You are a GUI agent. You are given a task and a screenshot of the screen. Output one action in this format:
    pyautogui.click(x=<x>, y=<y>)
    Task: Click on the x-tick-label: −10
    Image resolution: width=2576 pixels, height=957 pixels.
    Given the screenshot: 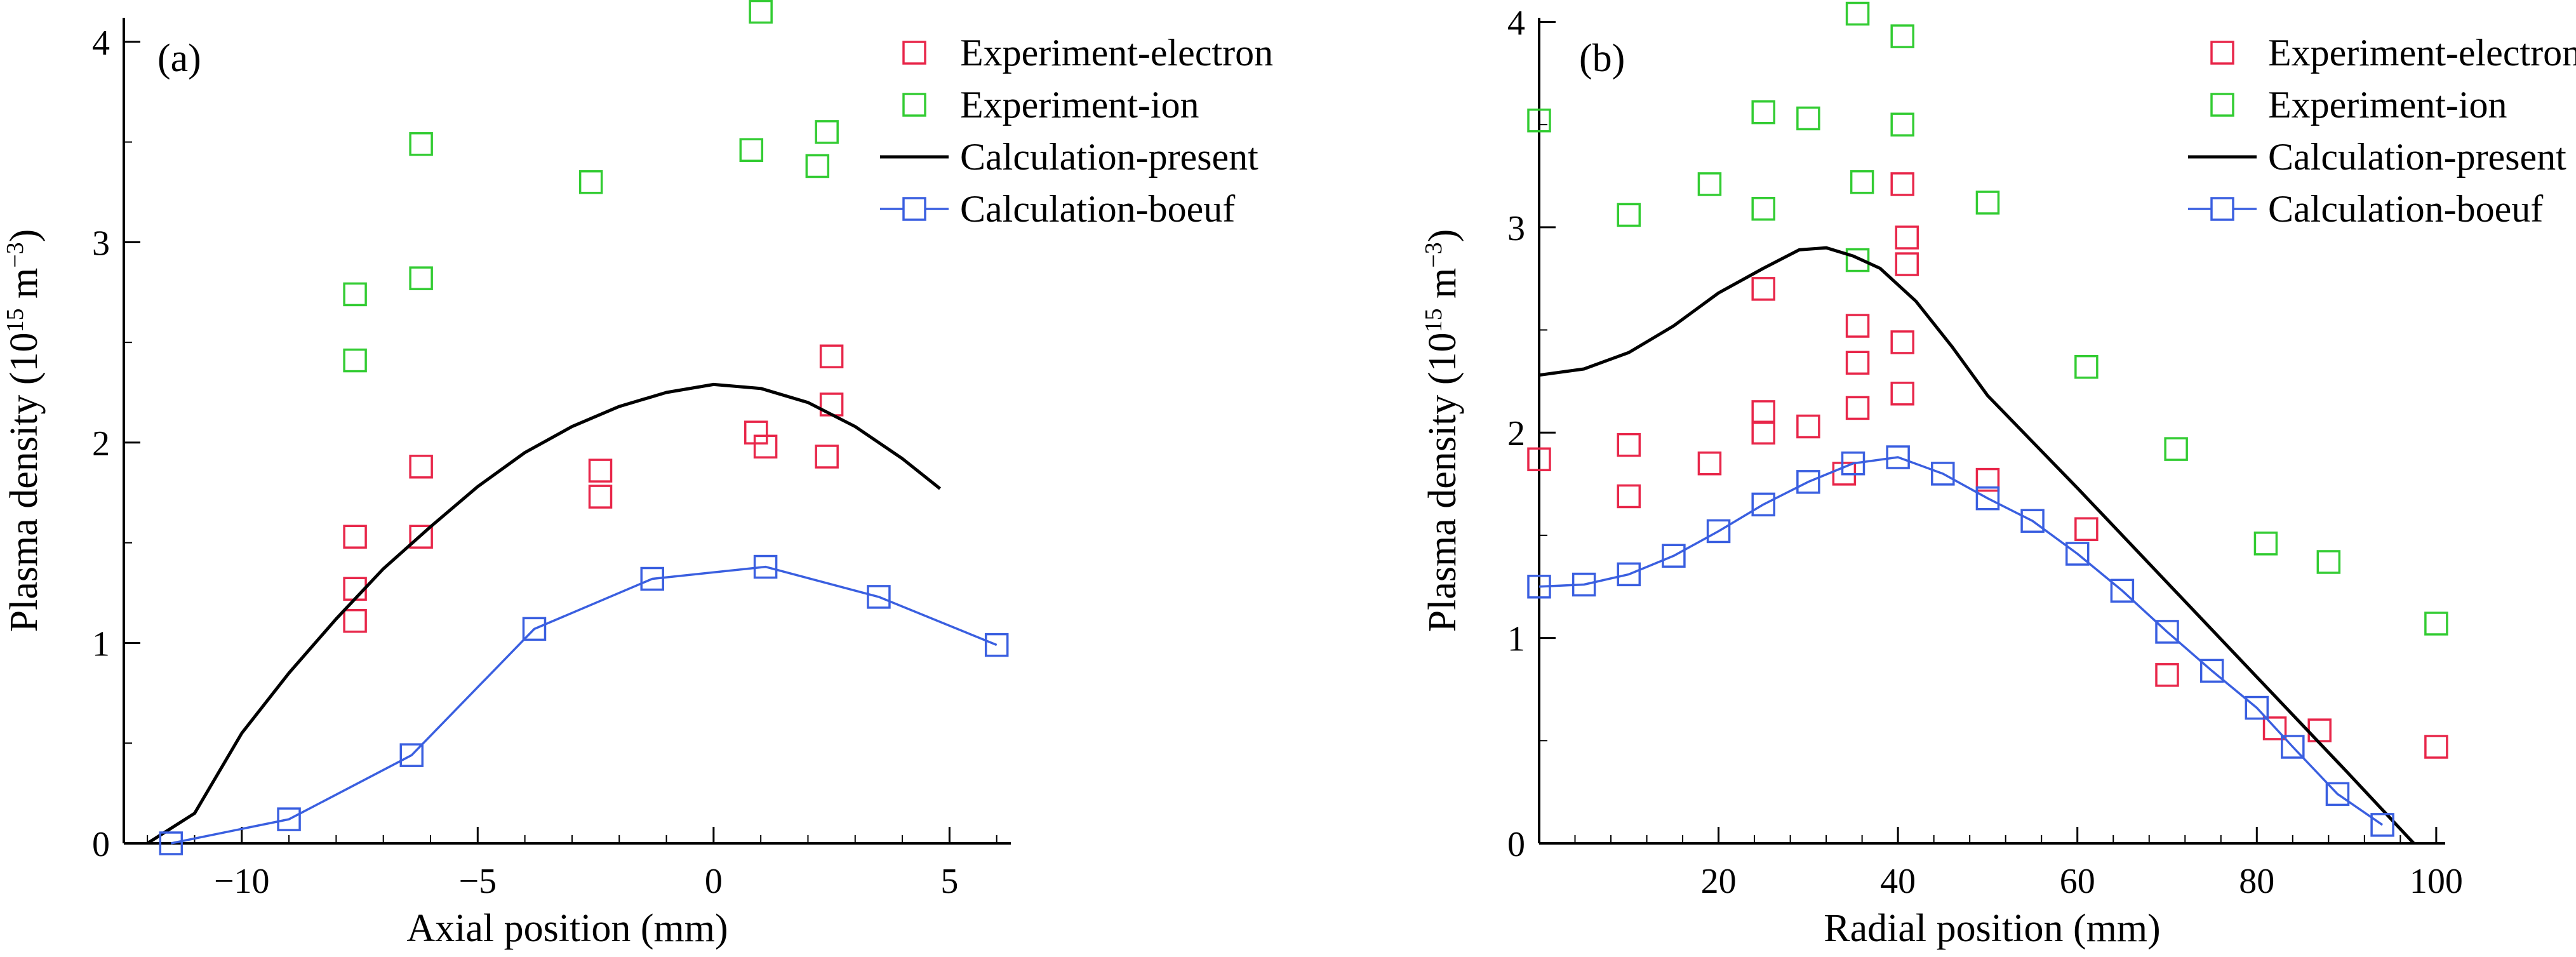 What is the action you would take?
    pyautogui.click(x=242, y=881)
    